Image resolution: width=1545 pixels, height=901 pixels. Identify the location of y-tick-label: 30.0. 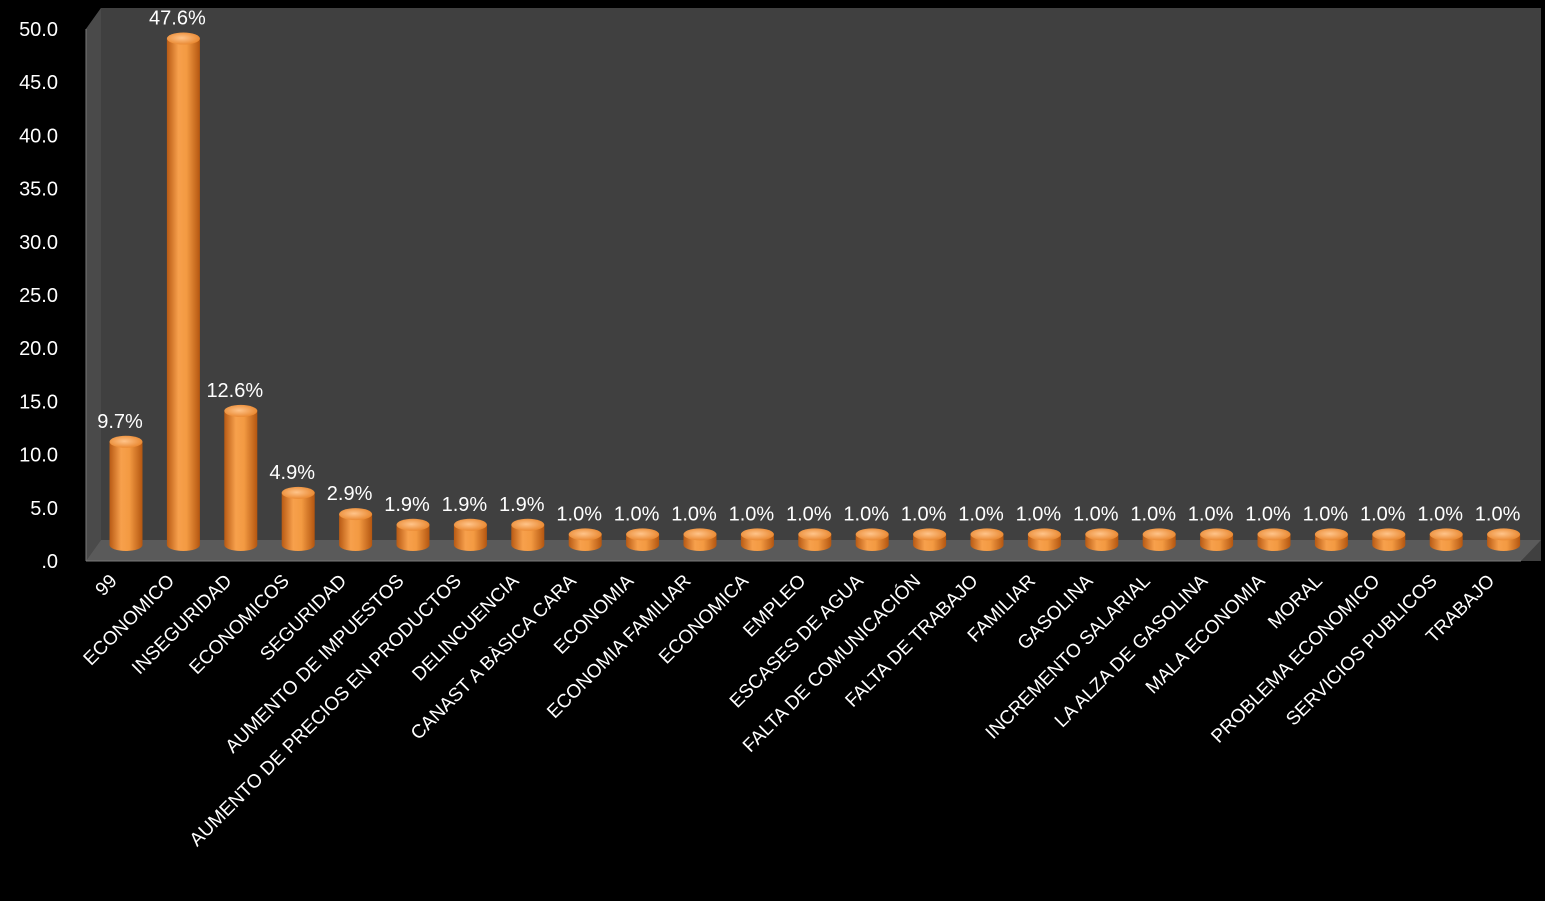
(38, 243).